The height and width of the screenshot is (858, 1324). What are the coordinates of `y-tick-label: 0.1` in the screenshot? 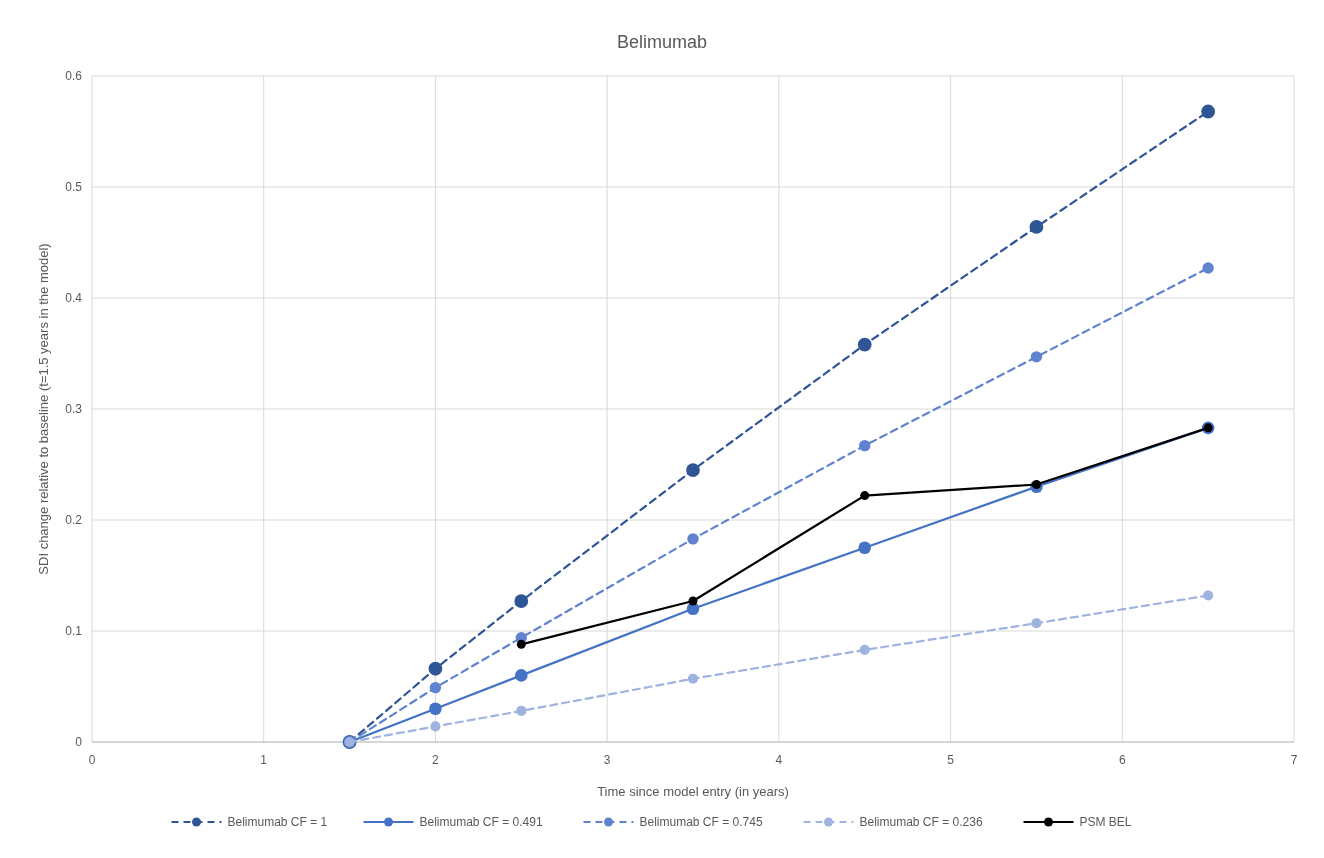 It's located at (74, 631).